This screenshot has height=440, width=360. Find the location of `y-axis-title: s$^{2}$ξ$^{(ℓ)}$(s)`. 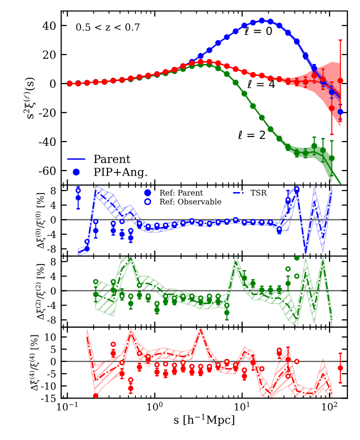

y-axis-title: s$^{2}$ξ$^{(ℓ)}$(s) is located at coordinates (29, 98).